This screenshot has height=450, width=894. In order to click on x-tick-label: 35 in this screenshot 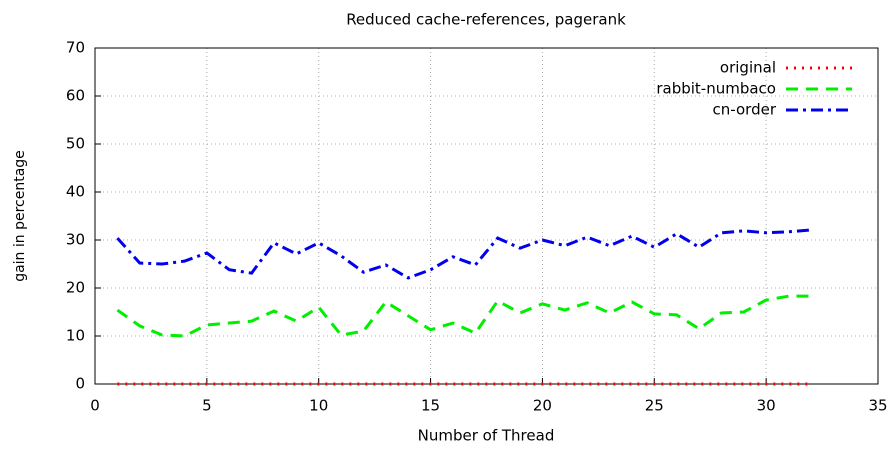, I will do `click(877, 406)`.